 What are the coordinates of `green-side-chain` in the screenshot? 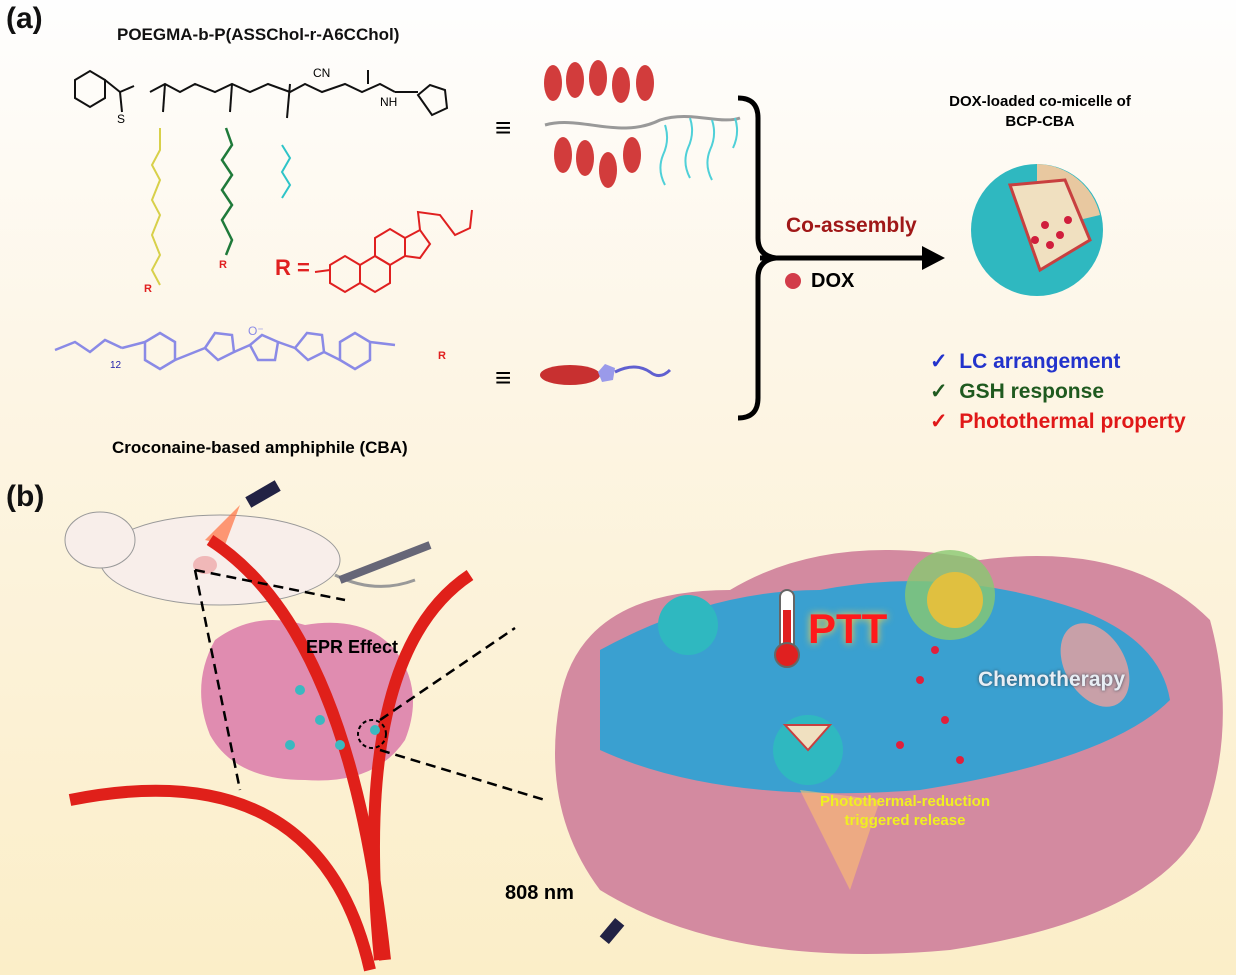 It's located at (227, 191).